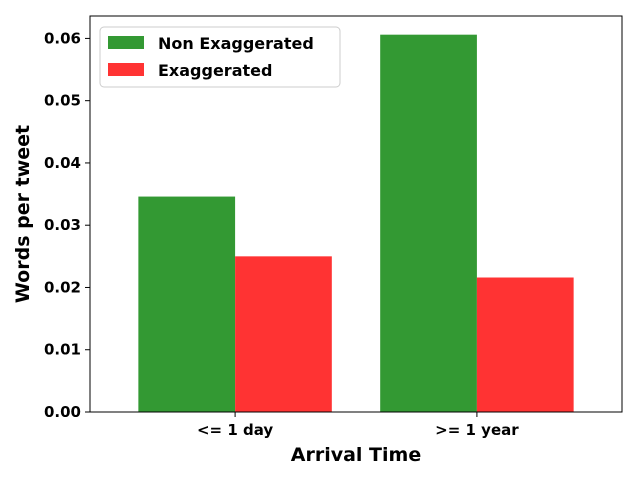 This screenshot has height=480, width=640. I want to click on legend: Non Exaggerated Exaggerated, so click(220, 57).